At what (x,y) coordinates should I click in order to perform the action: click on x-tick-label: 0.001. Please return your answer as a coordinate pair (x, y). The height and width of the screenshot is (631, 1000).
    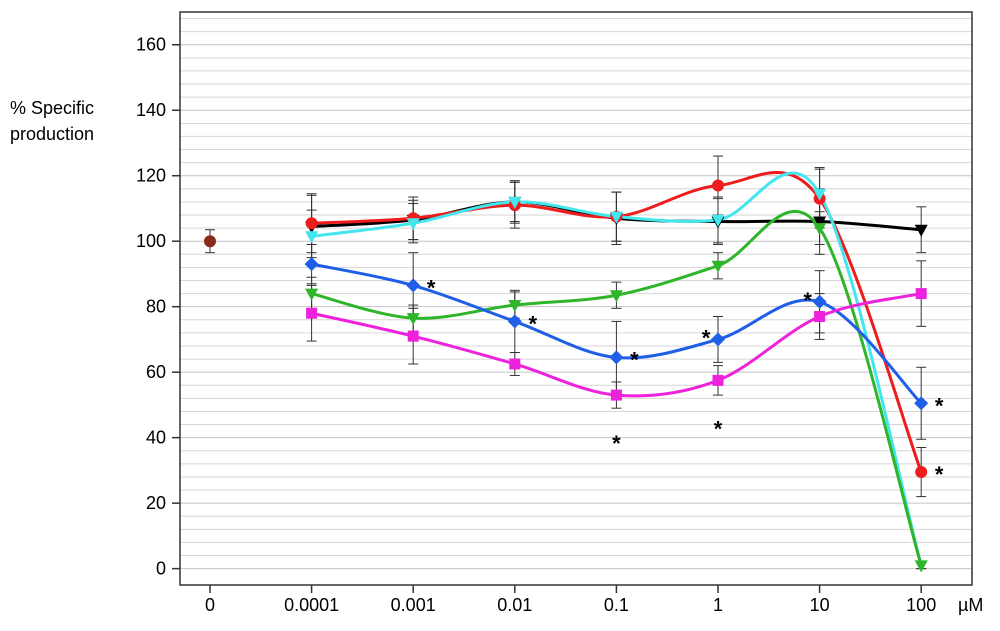
    Looking at the image, I should click on (413, 605).